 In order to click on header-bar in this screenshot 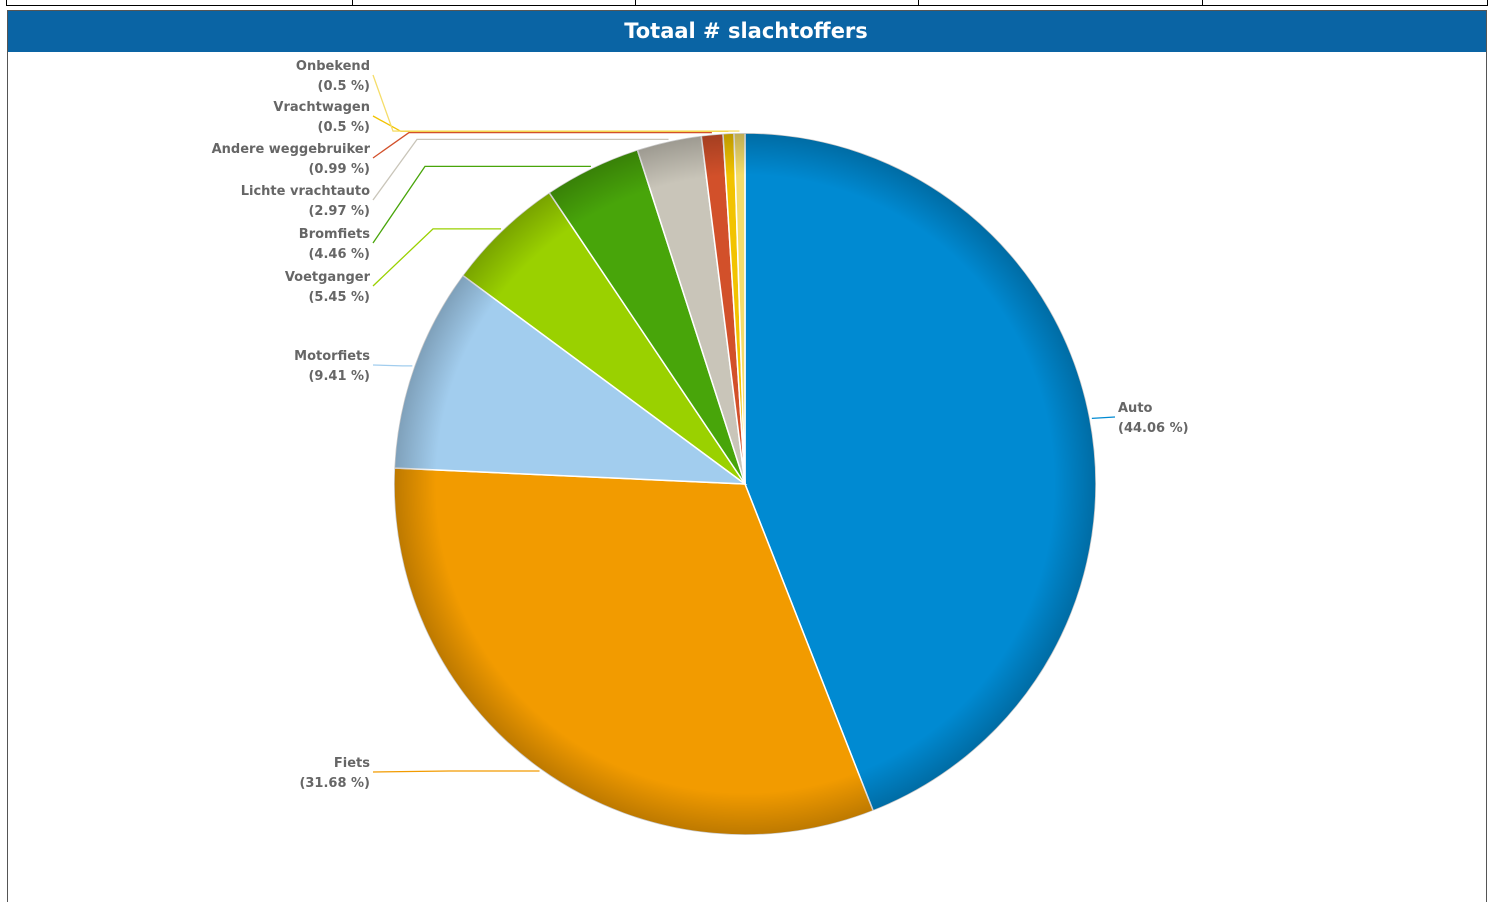, I will do `click(747, 31)`.